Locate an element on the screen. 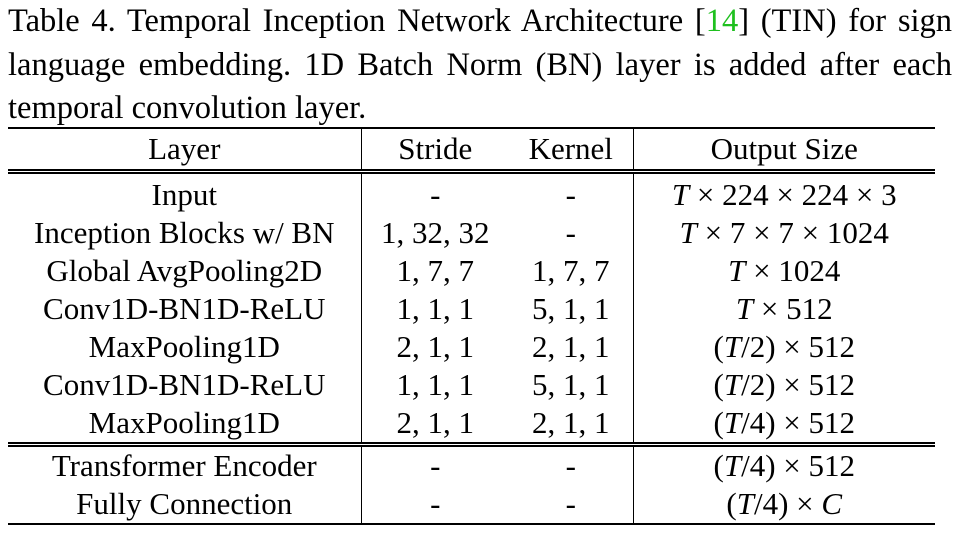 This screenshot has width=964, height=536. cell-layer: Transformer Encoder is located at coordinates (185, 463).